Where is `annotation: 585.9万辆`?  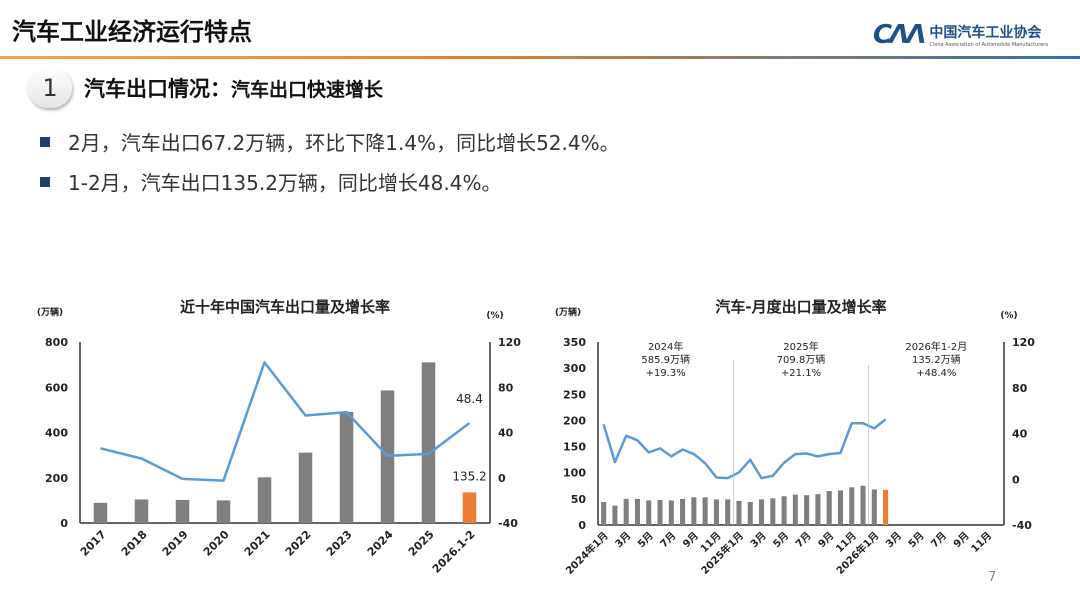 annotation: 585.9万辆 is located at coordinates (665, 359).